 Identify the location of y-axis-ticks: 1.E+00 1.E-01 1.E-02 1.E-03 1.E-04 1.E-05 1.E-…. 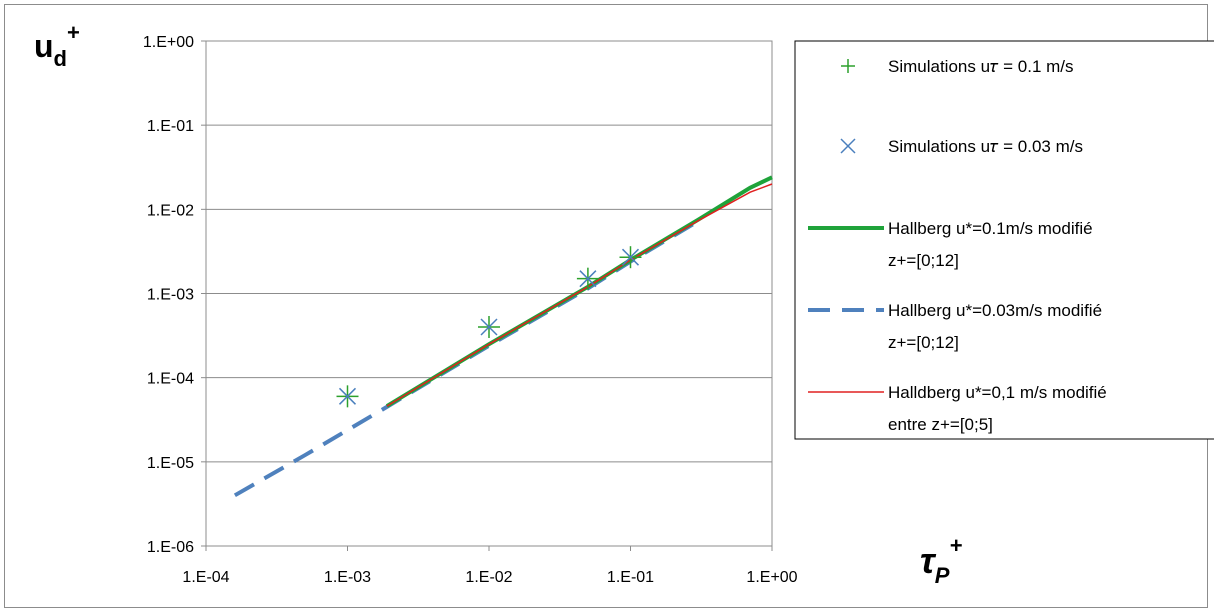
(174, 295).